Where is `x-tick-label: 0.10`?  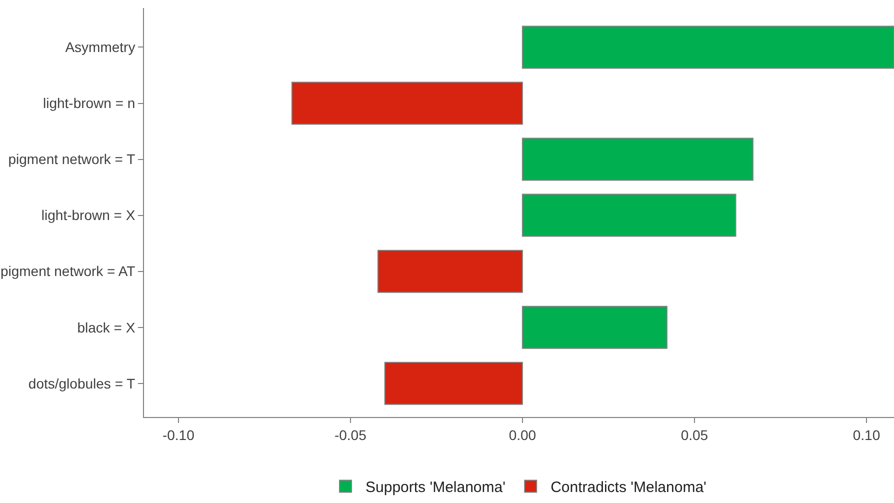
x-tick-label: 0.10 is located at coordinates (866, 434).